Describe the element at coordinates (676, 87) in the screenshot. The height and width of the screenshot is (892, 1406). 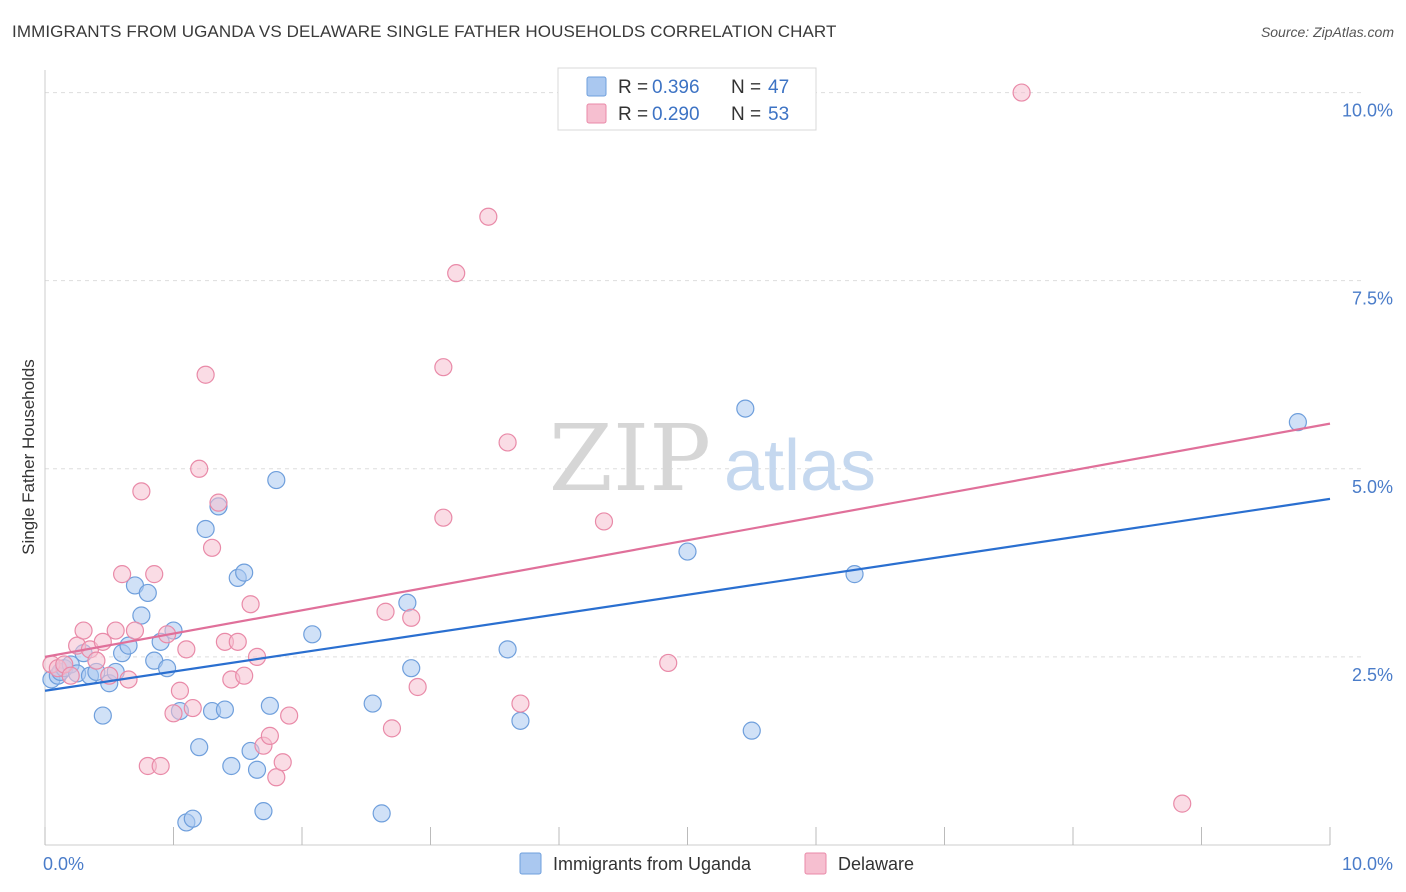
I see `legend-r-value-1: 0.396` at that location.